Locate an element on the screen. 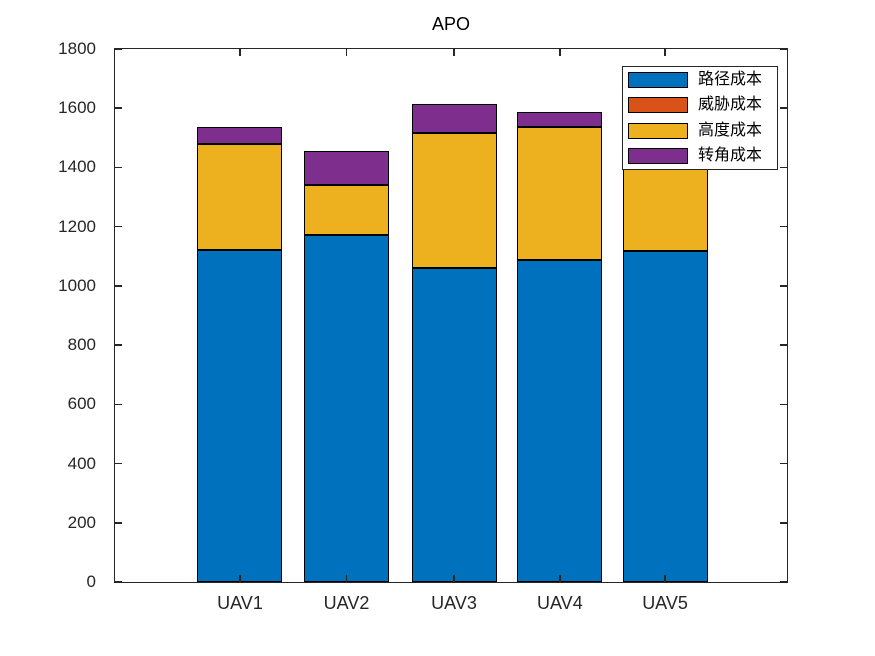  legend-patch-altitude-cost is located at coordinates (658, 130).